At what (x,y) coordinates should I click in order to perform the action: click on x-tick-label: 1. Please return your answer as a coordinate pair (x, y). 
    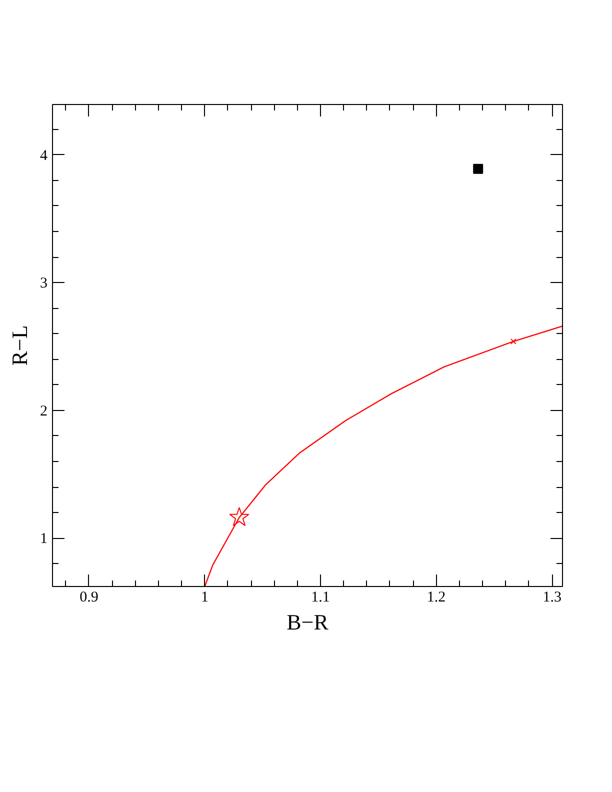
    Looking at the image, I should click on (204, 598).